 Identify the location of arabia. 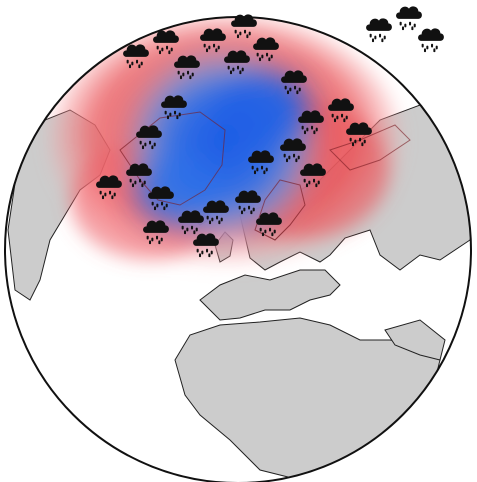
(415, 340).